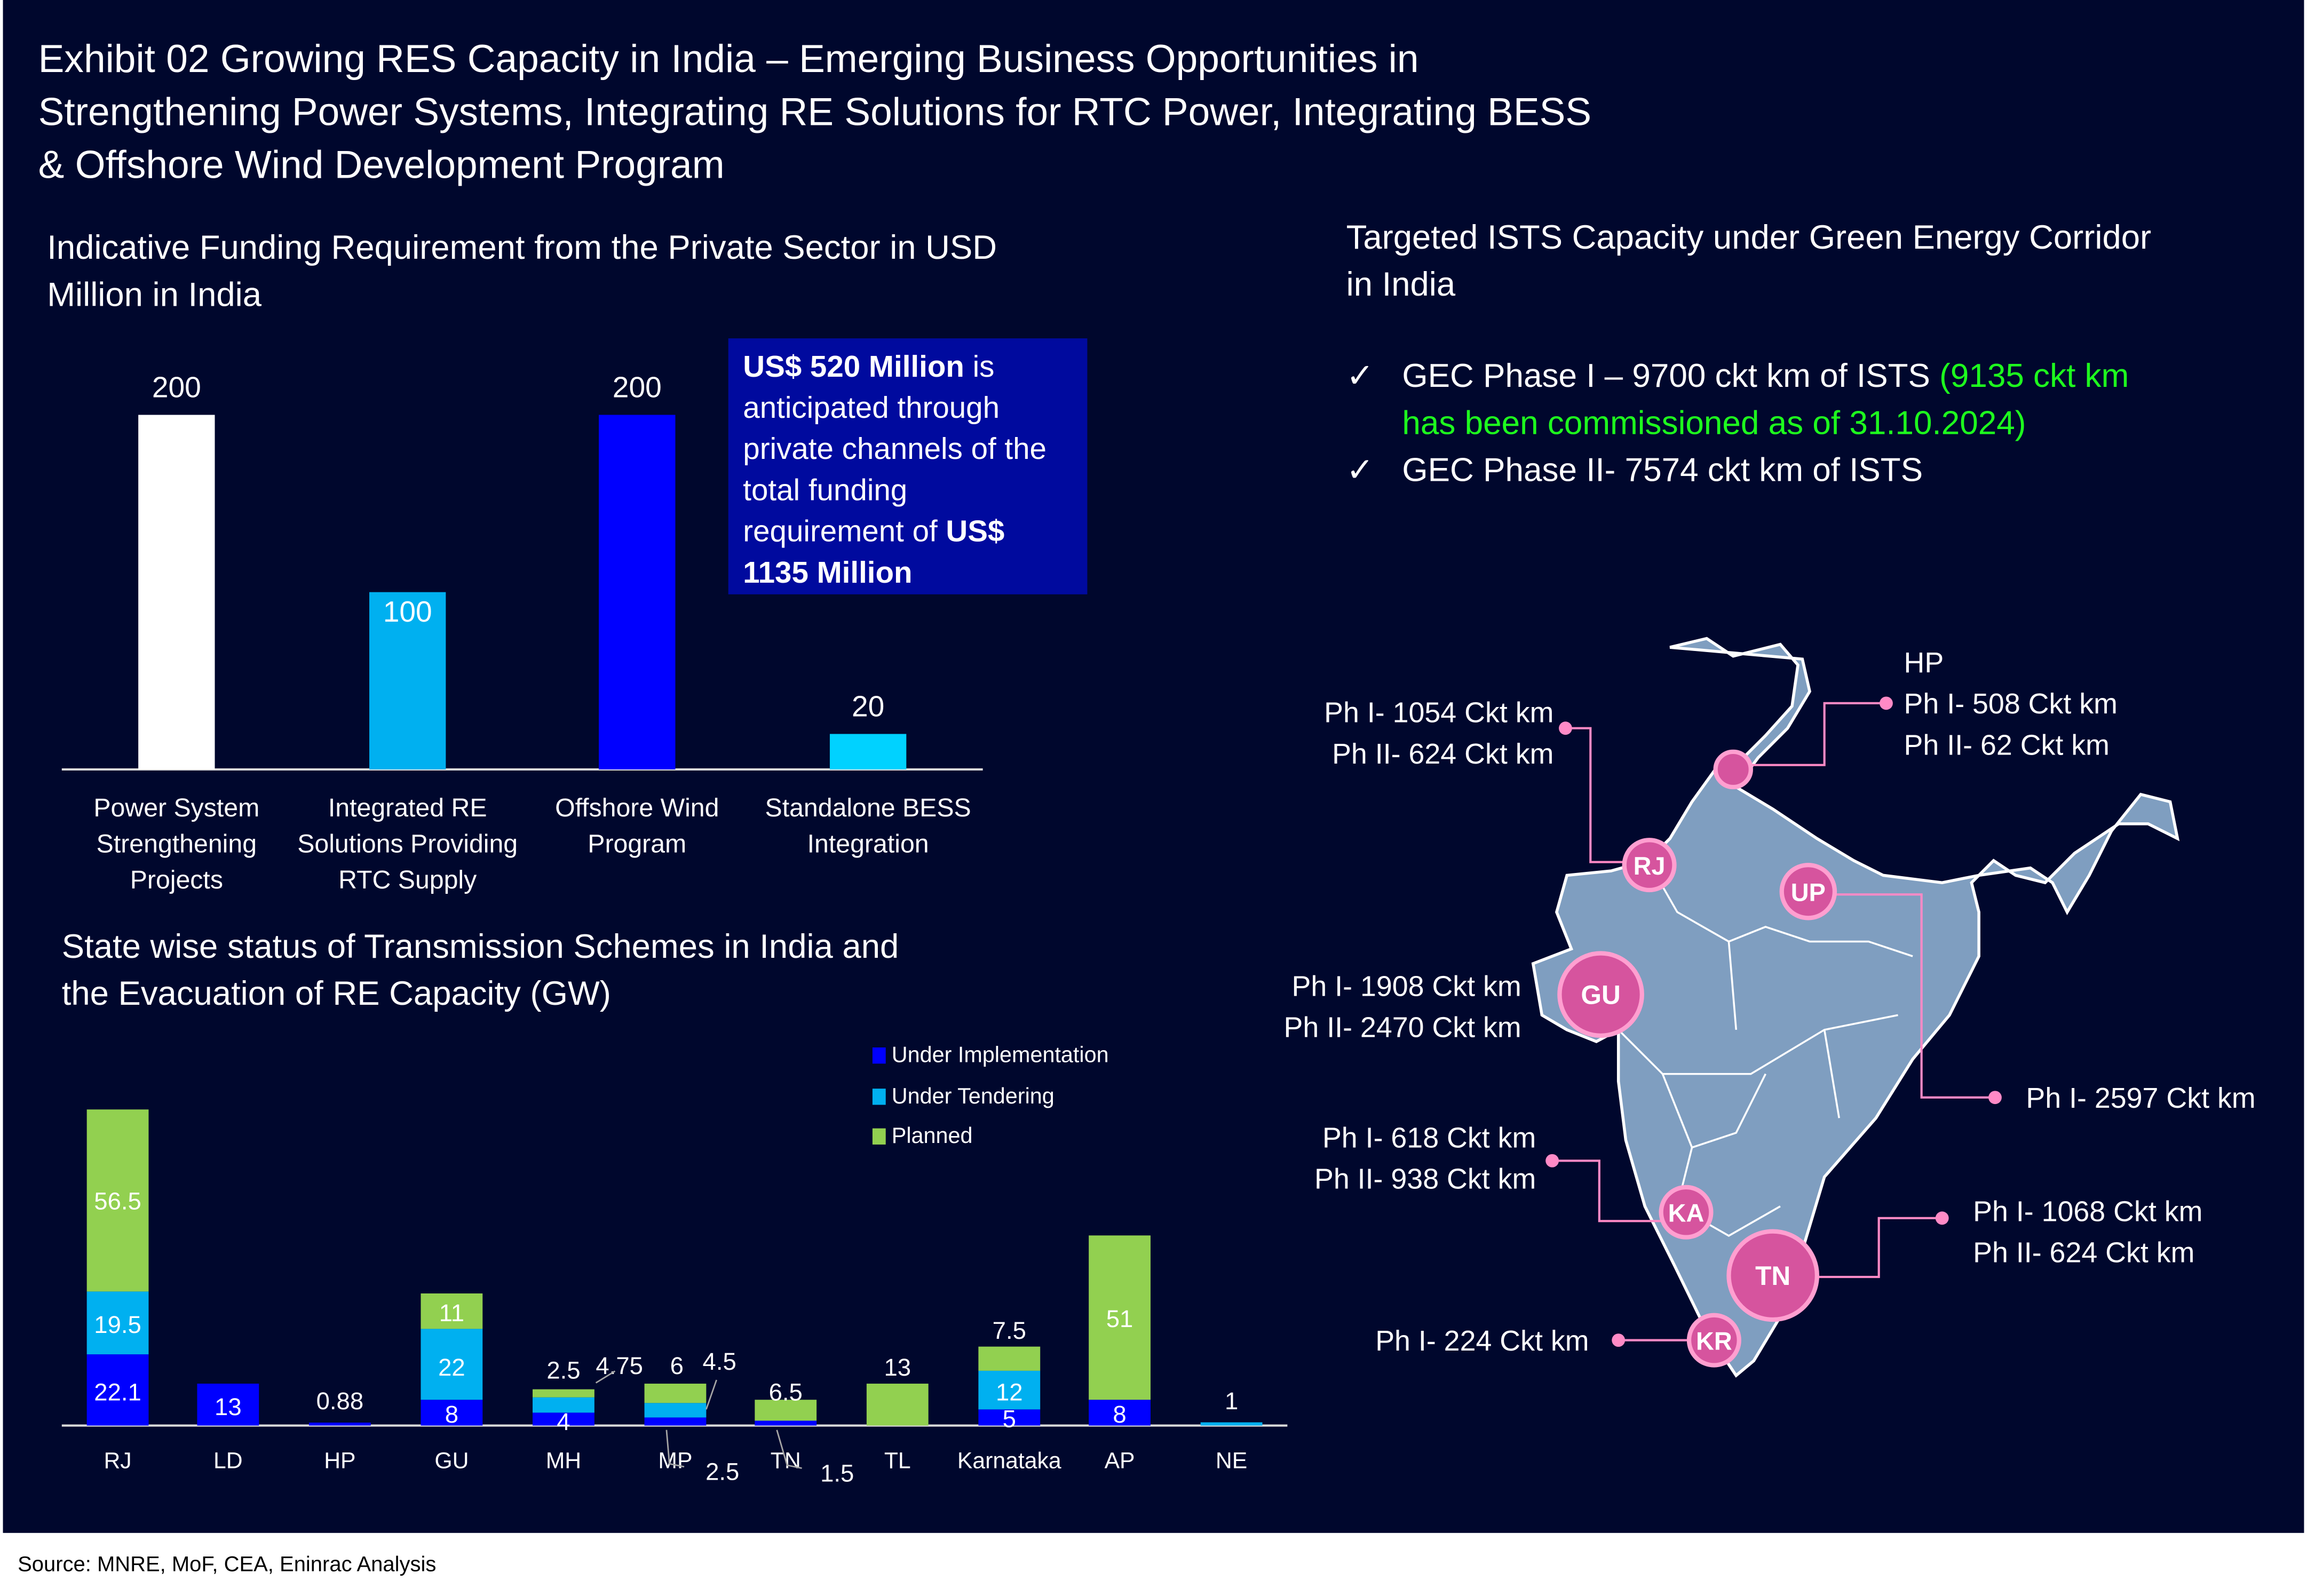 The image size is (2307, 1596). Describe the element at coordinates (1714, 423) in the screenshot. I see `gec-commissioned: has been commissioned as of 31.10.2024)` at that location.